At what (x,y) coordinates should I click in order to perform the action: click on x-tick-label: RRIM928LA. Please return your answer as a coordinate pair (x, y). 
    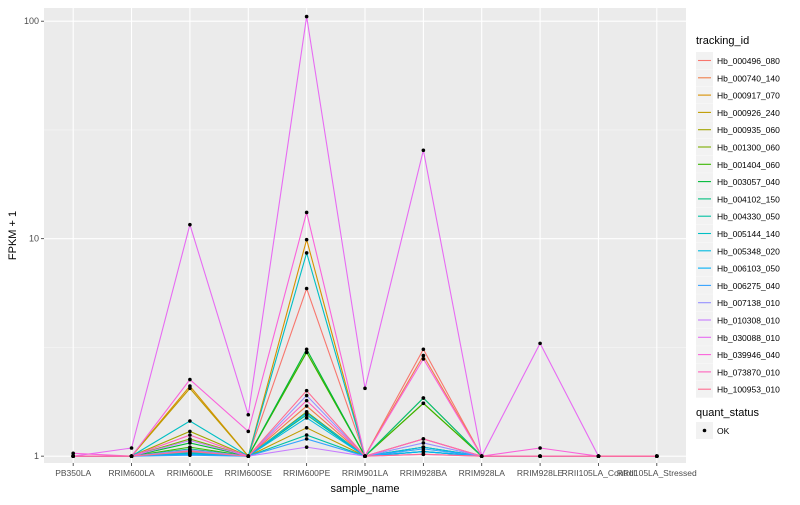
    Looking at the image, I should click on (482, 473).